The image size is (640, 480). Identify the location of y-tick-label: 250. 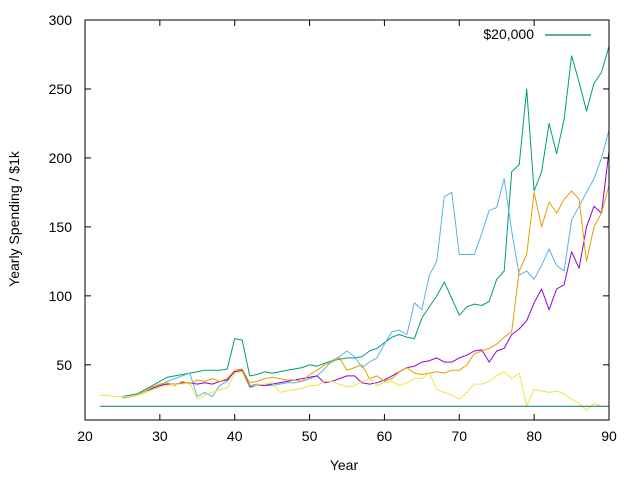
(61, 89).